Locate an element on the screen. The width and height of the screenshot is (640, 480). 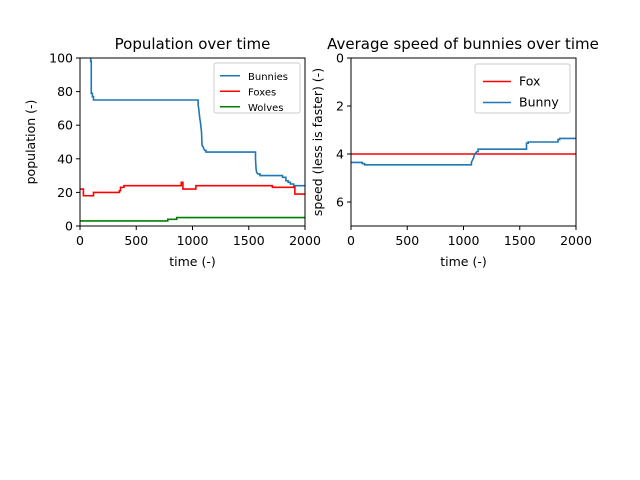
y-axis-label: speed (less is faster) (-) is located at coordinates (317, 142).